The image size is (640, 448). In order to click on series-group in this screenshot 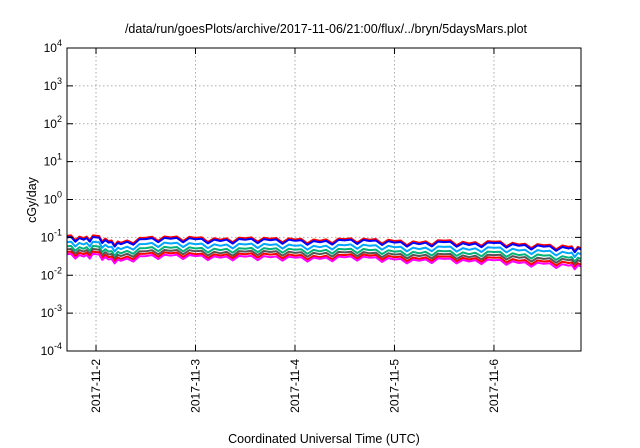, I will do `click(324, 252)`.